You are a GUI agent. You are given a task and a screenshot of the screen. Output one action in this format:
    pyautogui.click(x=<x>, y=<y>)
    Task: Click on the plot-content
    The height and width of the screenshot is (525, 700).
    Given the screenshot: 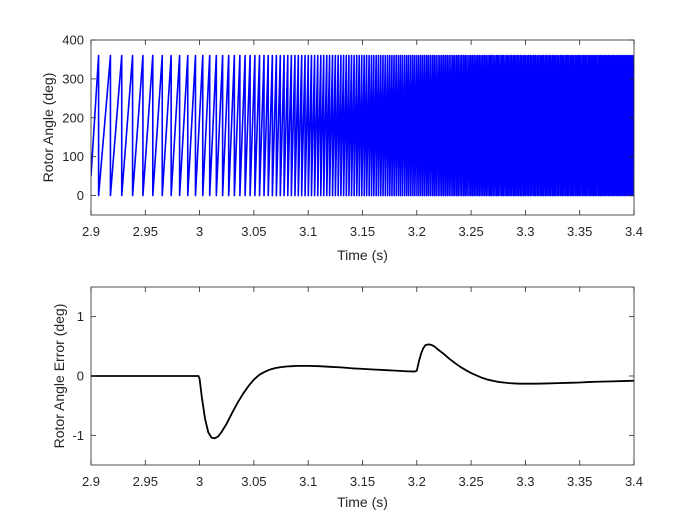 What is the action you would take?
    pyautogui.click(x=362, y=391)
    